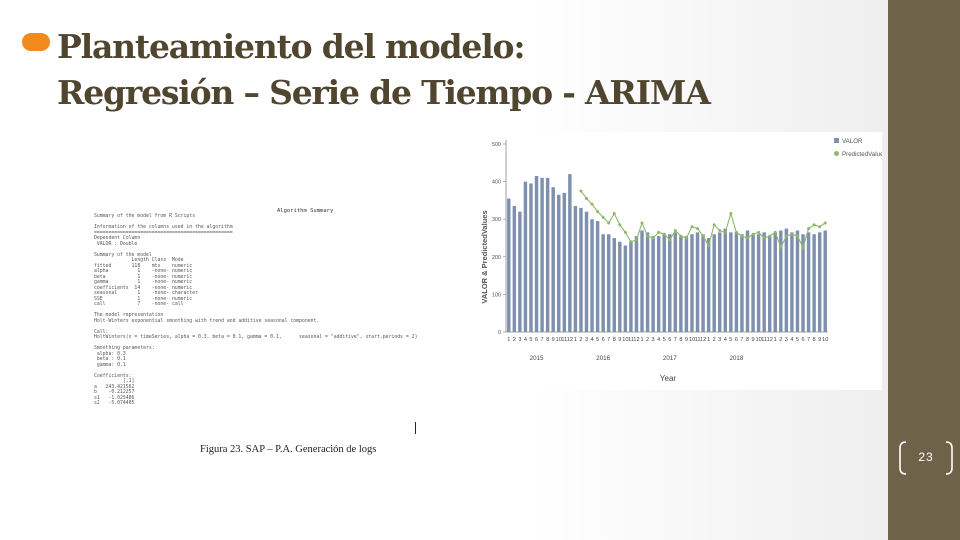 The image size is (960, 540). What do you see at coordinates (858, 148) in the screenshot?
I see `chart-legend: VALOR PredictedValue` at bounding box center [858, 148].